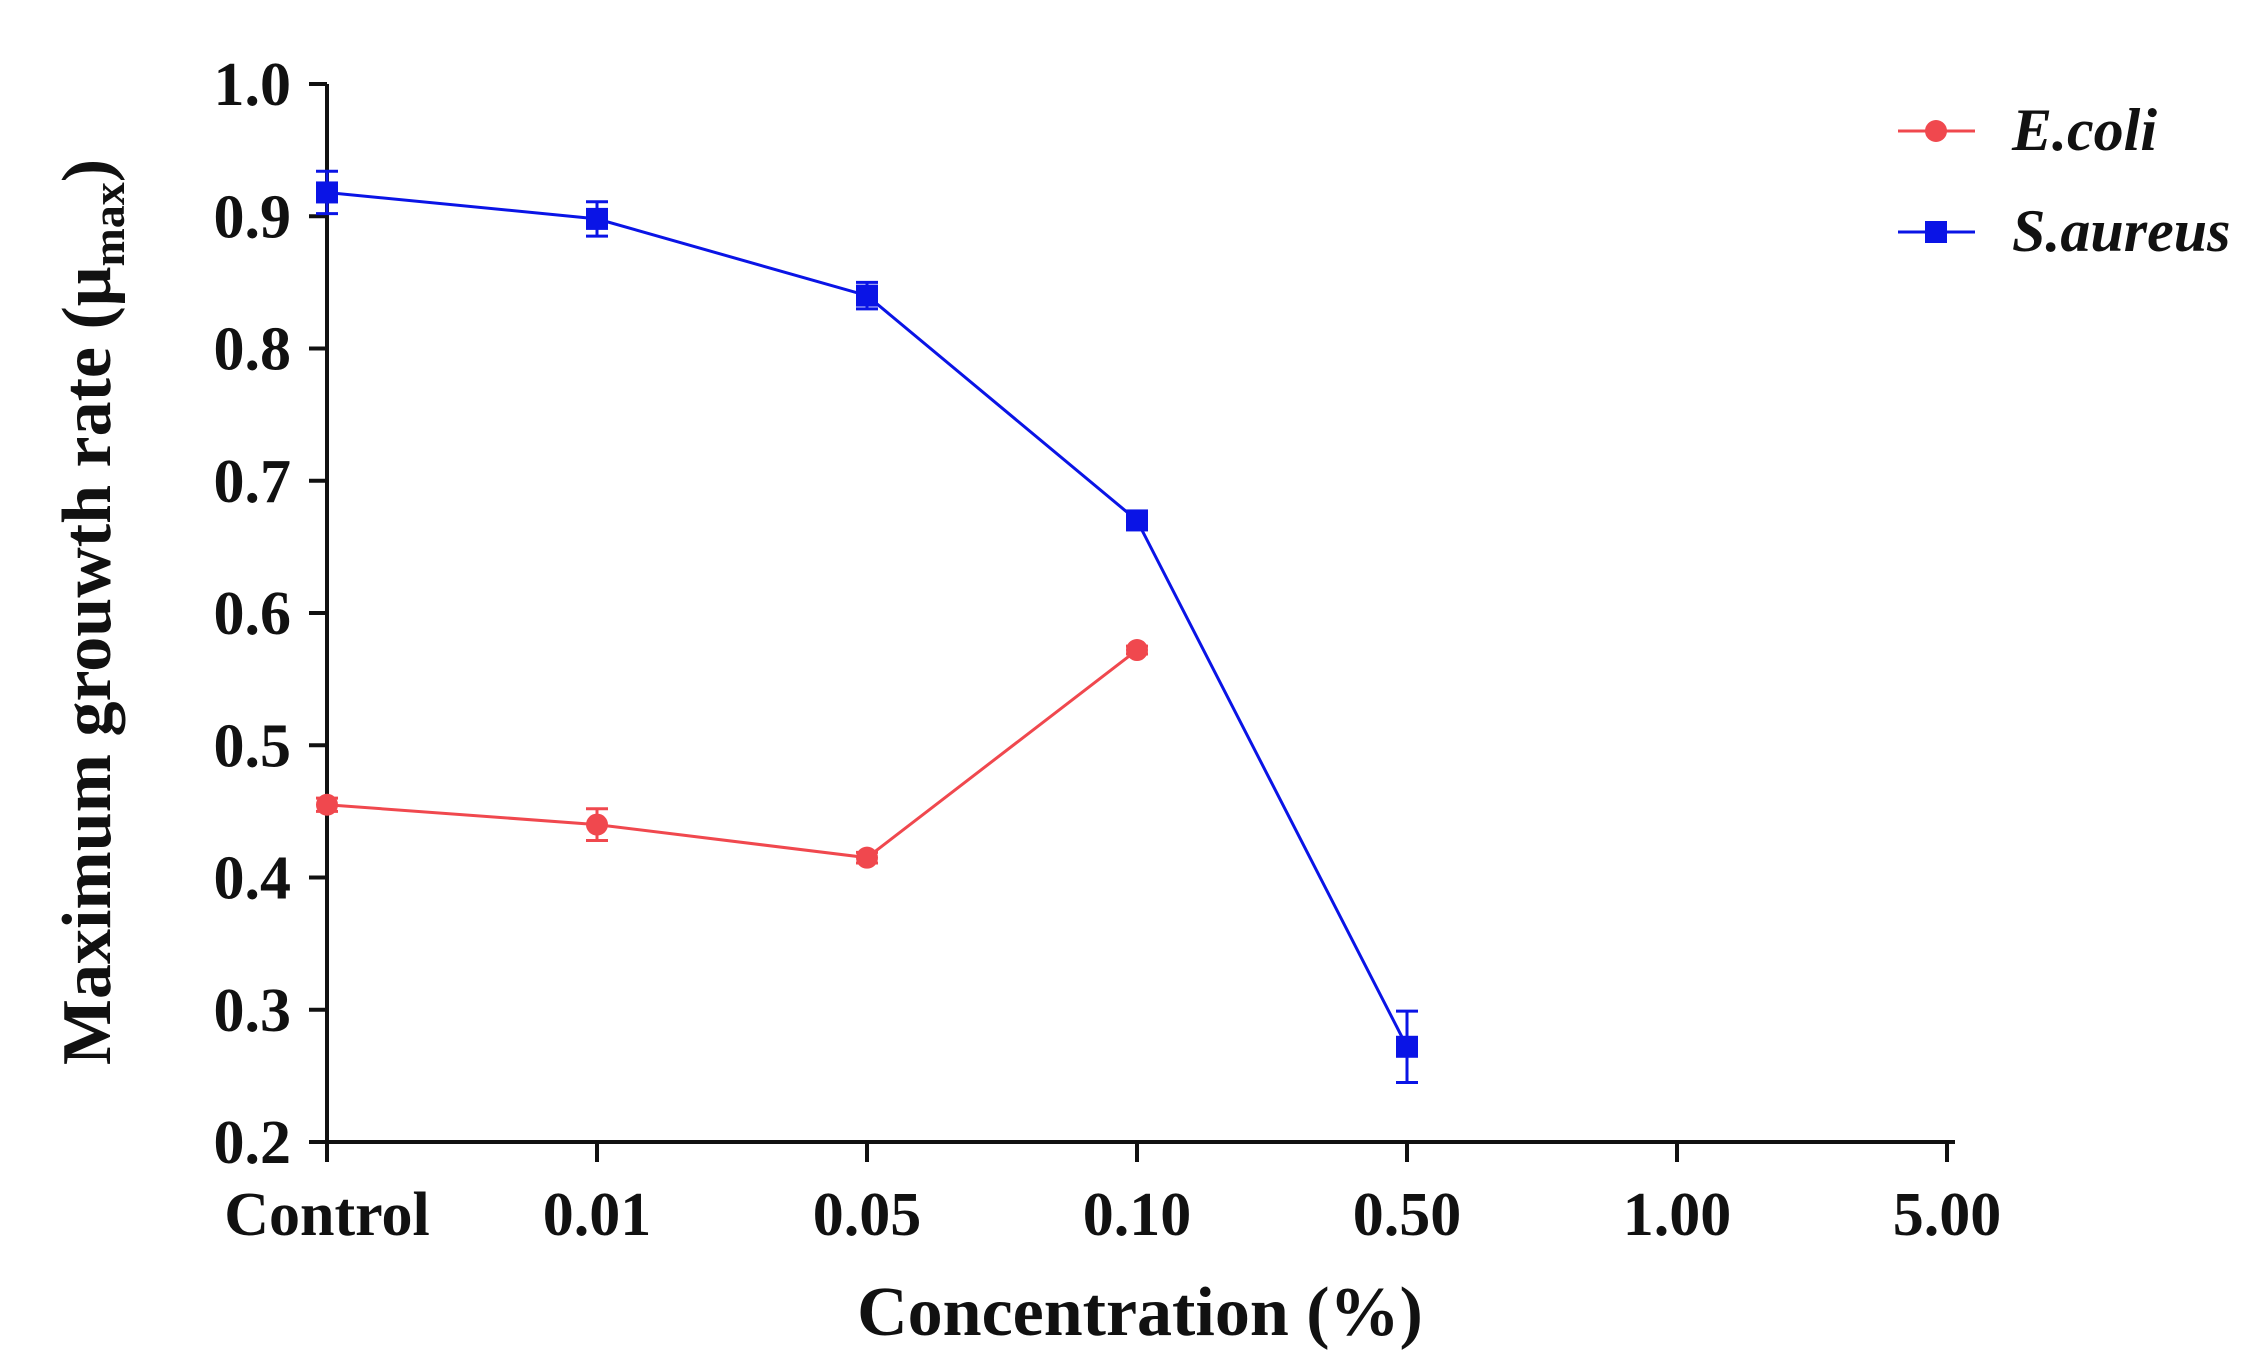 Image resolution: width=2256 pixels, height=1366 pixels. What do you see at coordinates (1677, 1215) in the screenshot?
I see `x-tick-label: 1.00` at bounding box center [1677, 1215].